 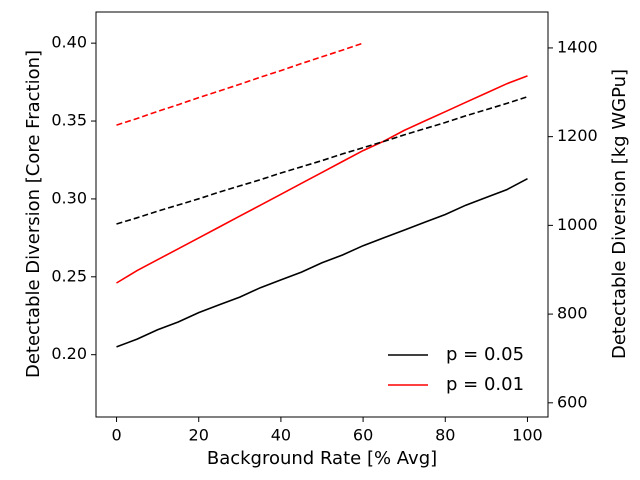 I want to click on x-tick-label: 100, so click(x=527, y=435).